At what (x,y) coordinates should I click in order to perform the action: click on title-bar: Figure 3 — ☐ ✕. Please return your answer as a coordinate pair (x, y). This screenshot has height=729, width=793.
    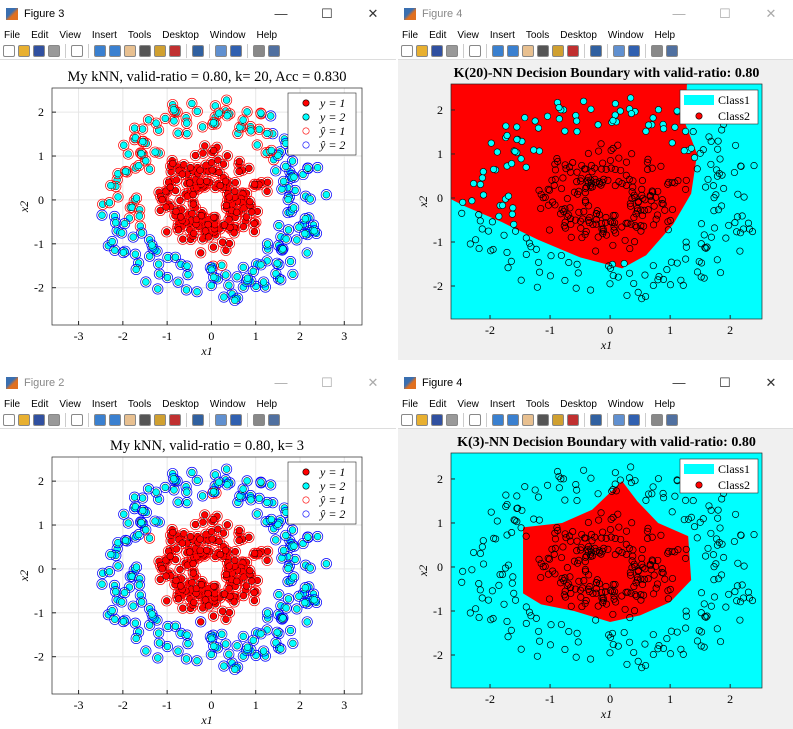
    Looking at the image, I should click on (198, 14).